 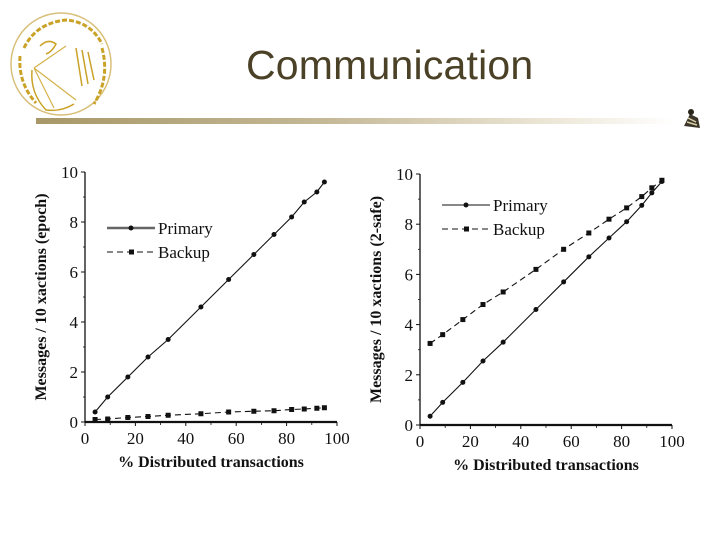 What do you see at coordinates (356, 121) in the screenshot?
I see `title-divider` at bounding box center [356, 121].